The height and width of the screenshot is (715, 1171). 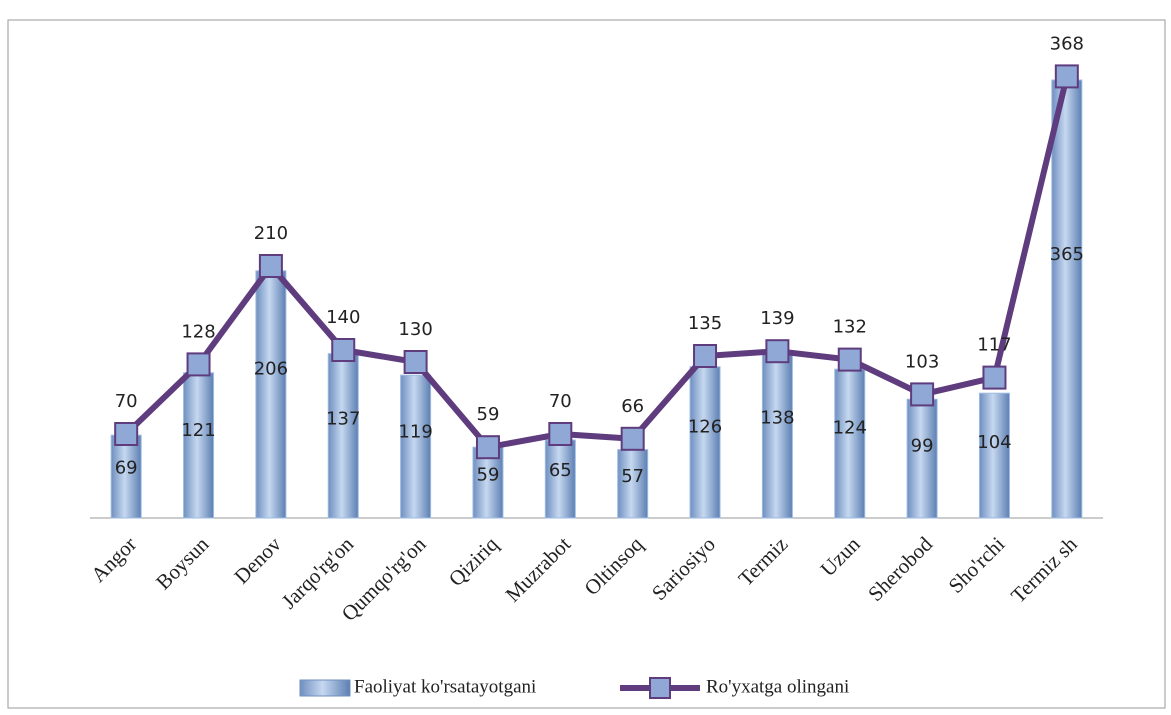 I want to click on x-tick-label: Muzrabot, so click(x=538, y=569).